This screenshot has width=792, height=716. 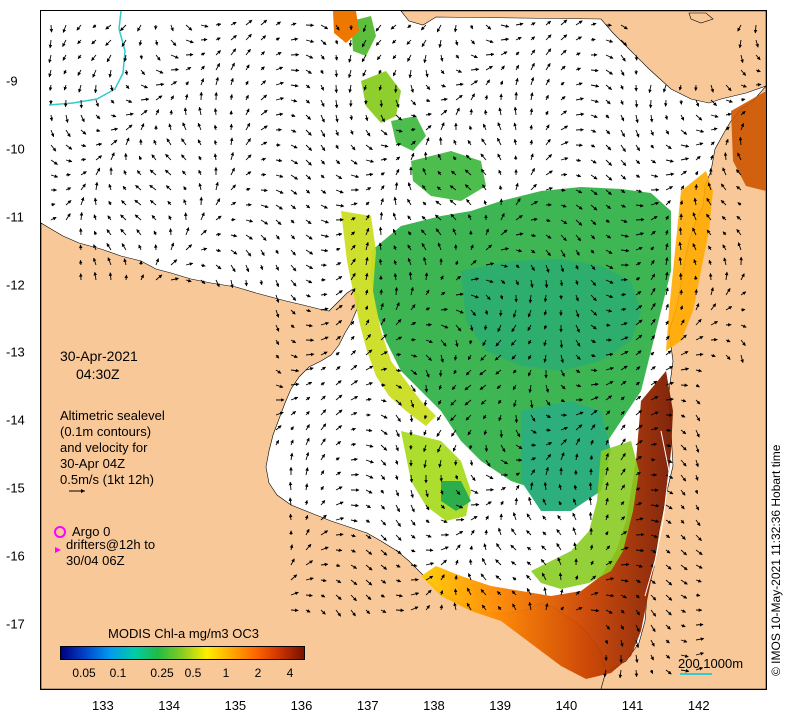 I want to click on timestamp-time: 04:30Z, so click(x=98, y=374).